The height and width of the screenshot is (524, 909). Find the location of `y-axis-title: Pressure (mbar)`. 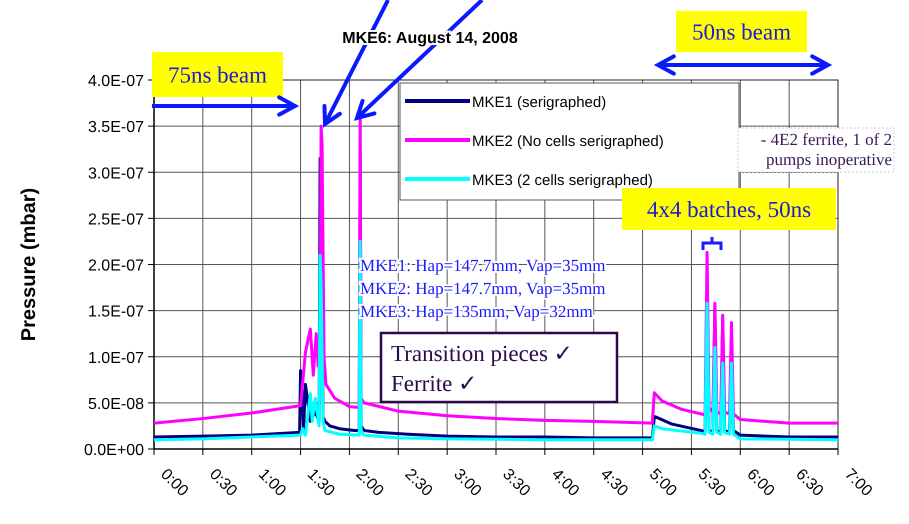

y-axis-title: Pressure (mbar) is located at coordinates (29, 265).